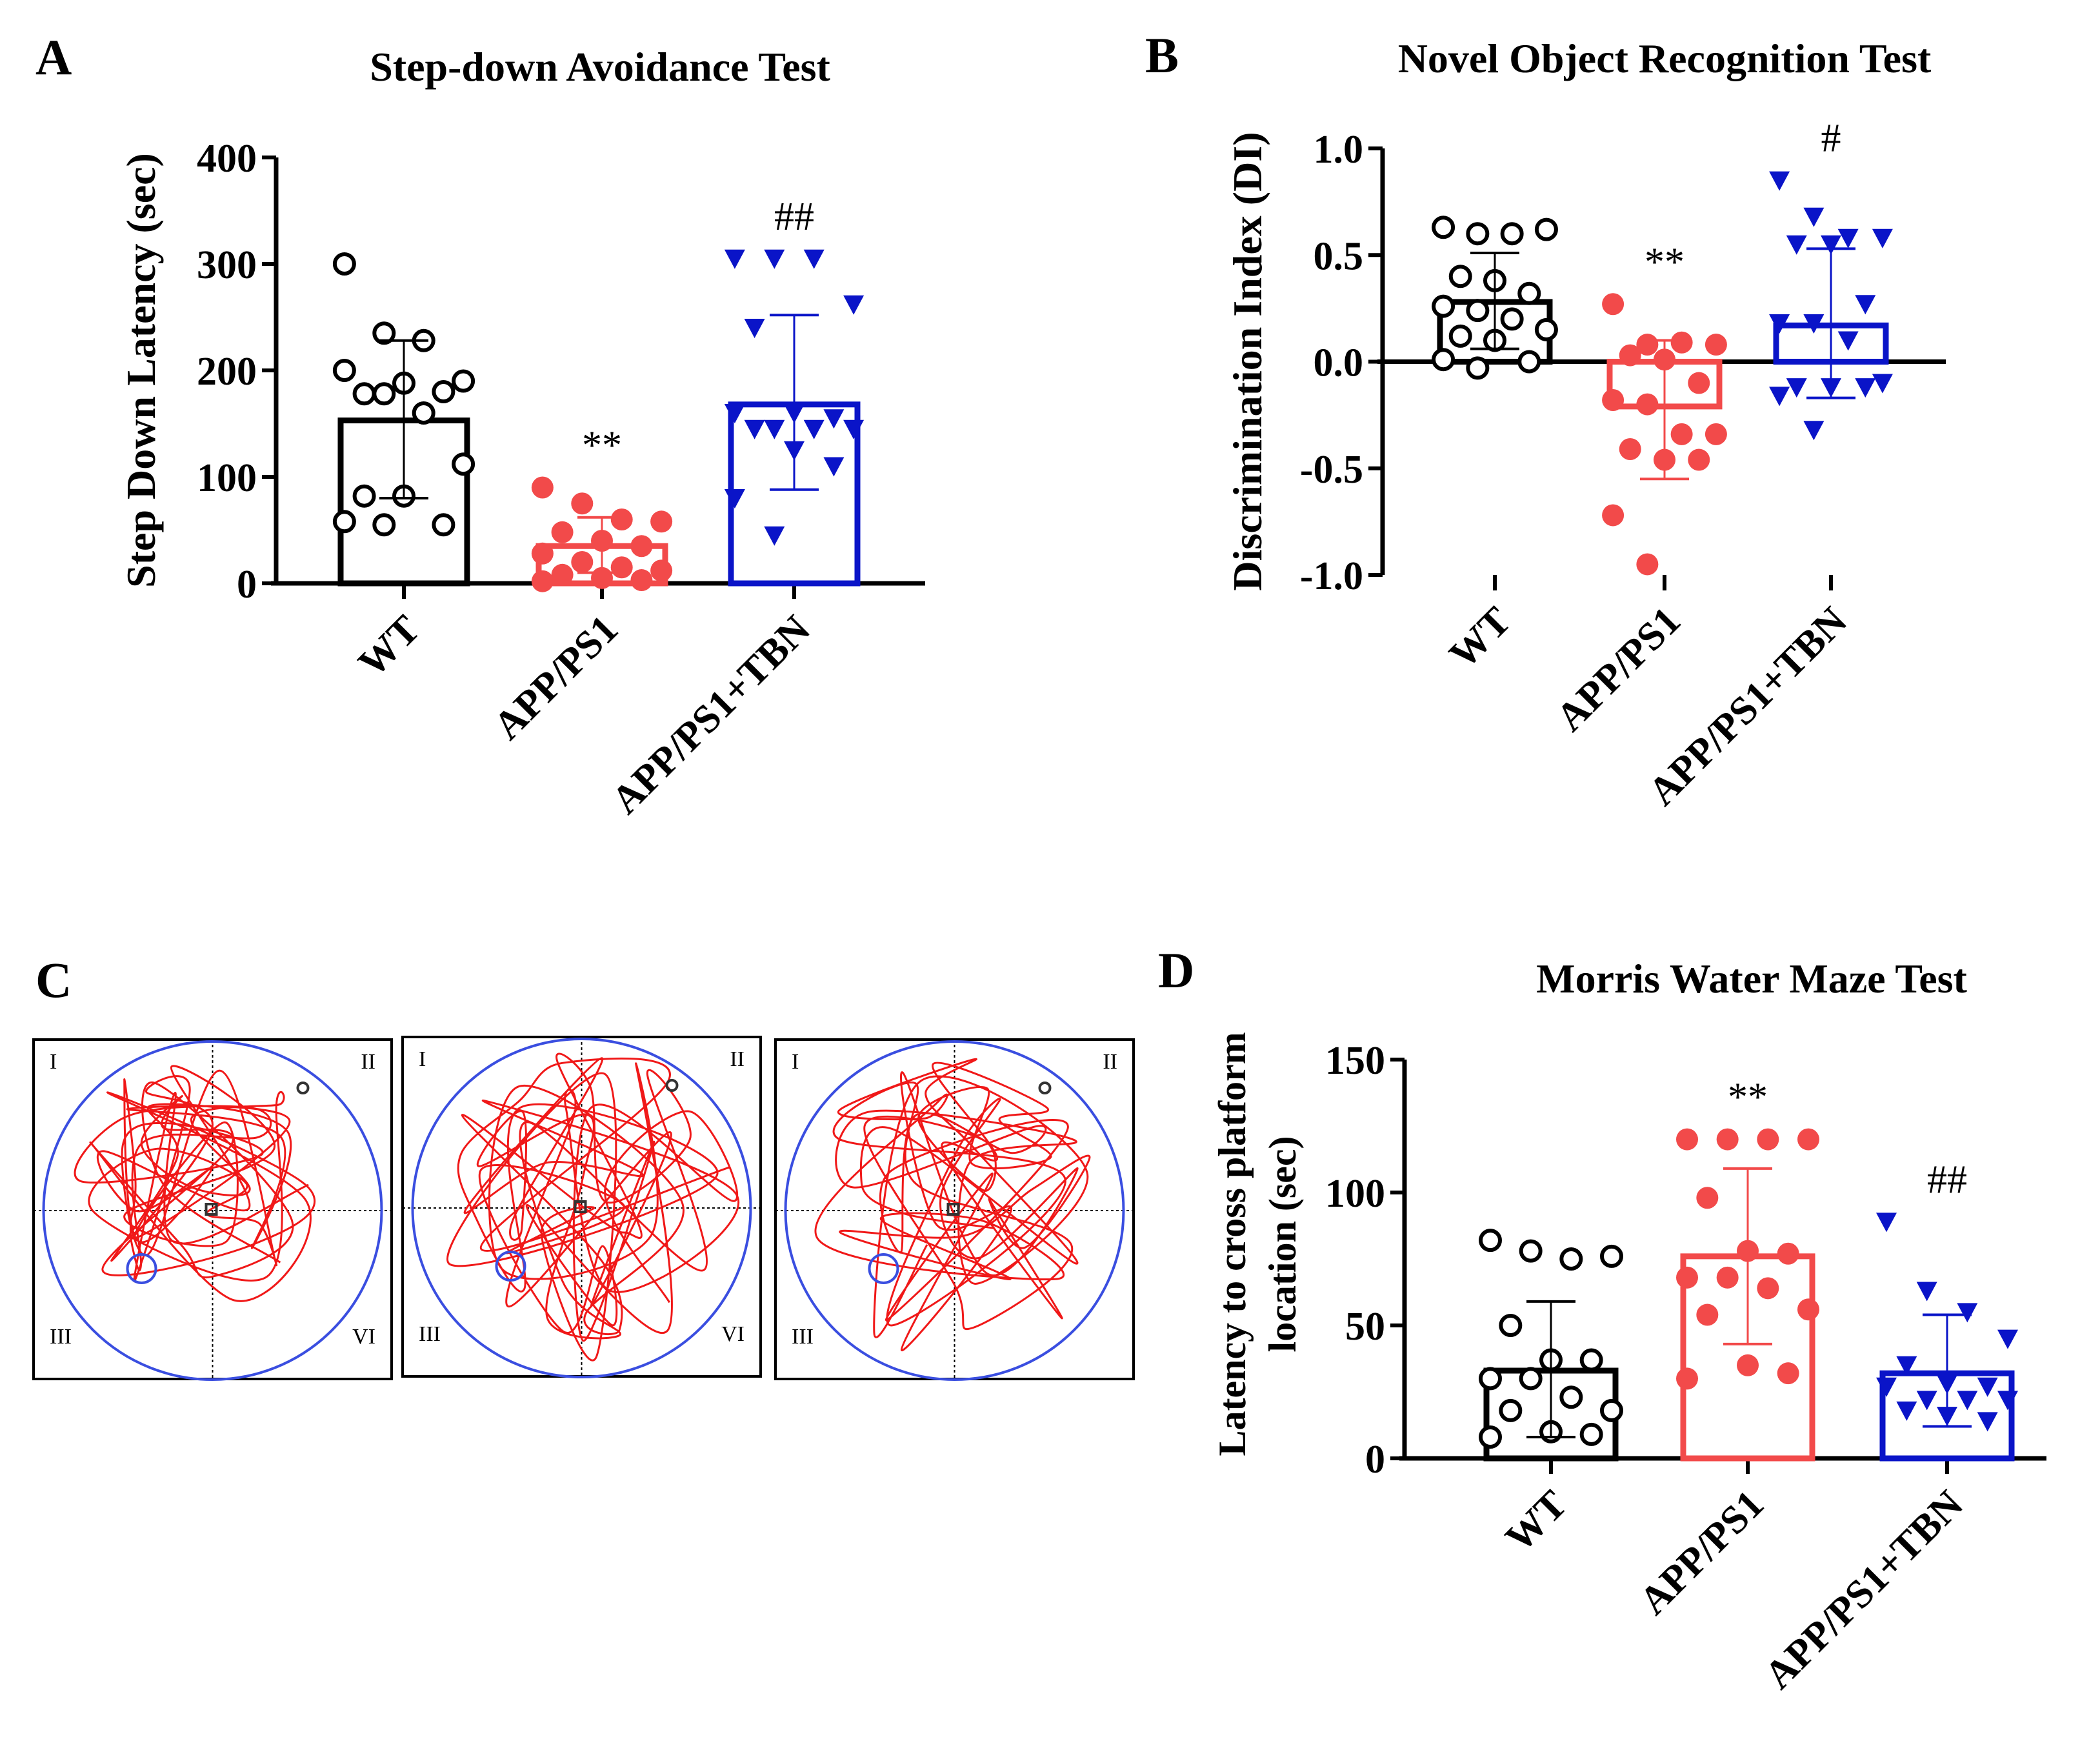 The width and height of the screenshot is (2100, 1741). Describe the element at coordinates (733, 1334) in the screenshot. I see `quadrant-label: VI` at that location.